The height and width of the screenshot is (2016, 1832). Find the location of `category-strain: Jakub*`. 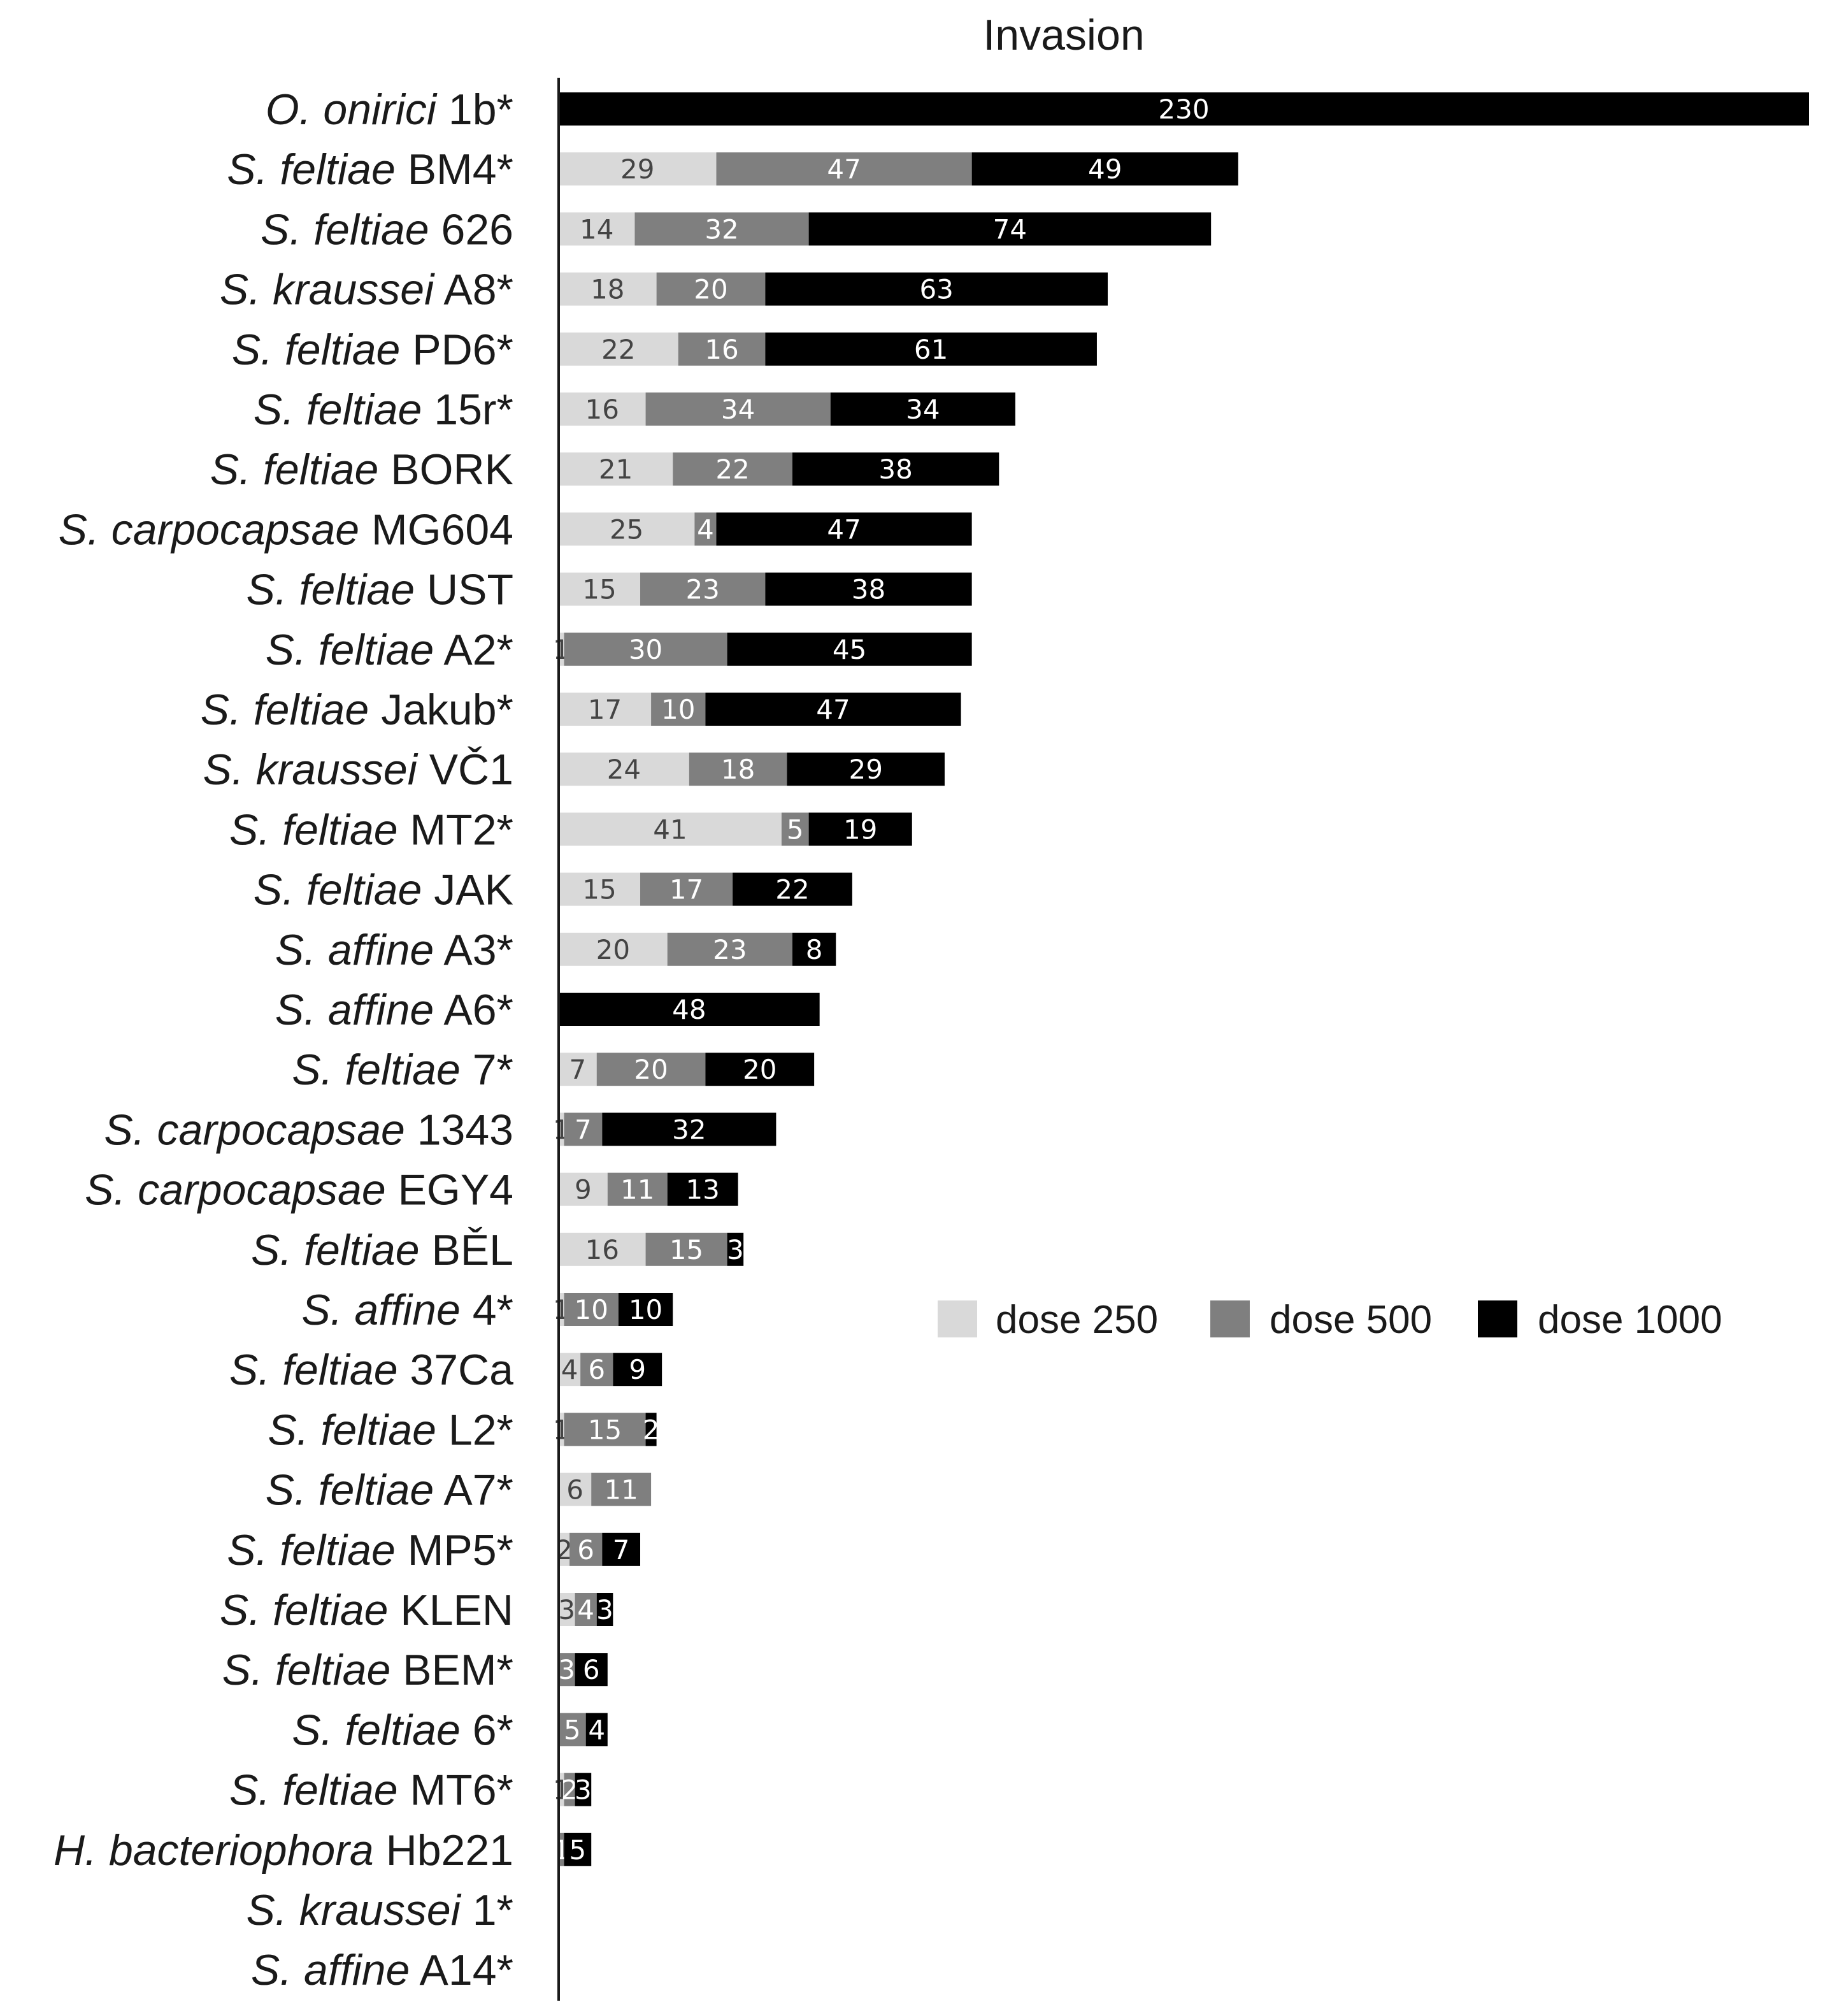

category-strain: Jakub* is located at coordinates (441, 710).